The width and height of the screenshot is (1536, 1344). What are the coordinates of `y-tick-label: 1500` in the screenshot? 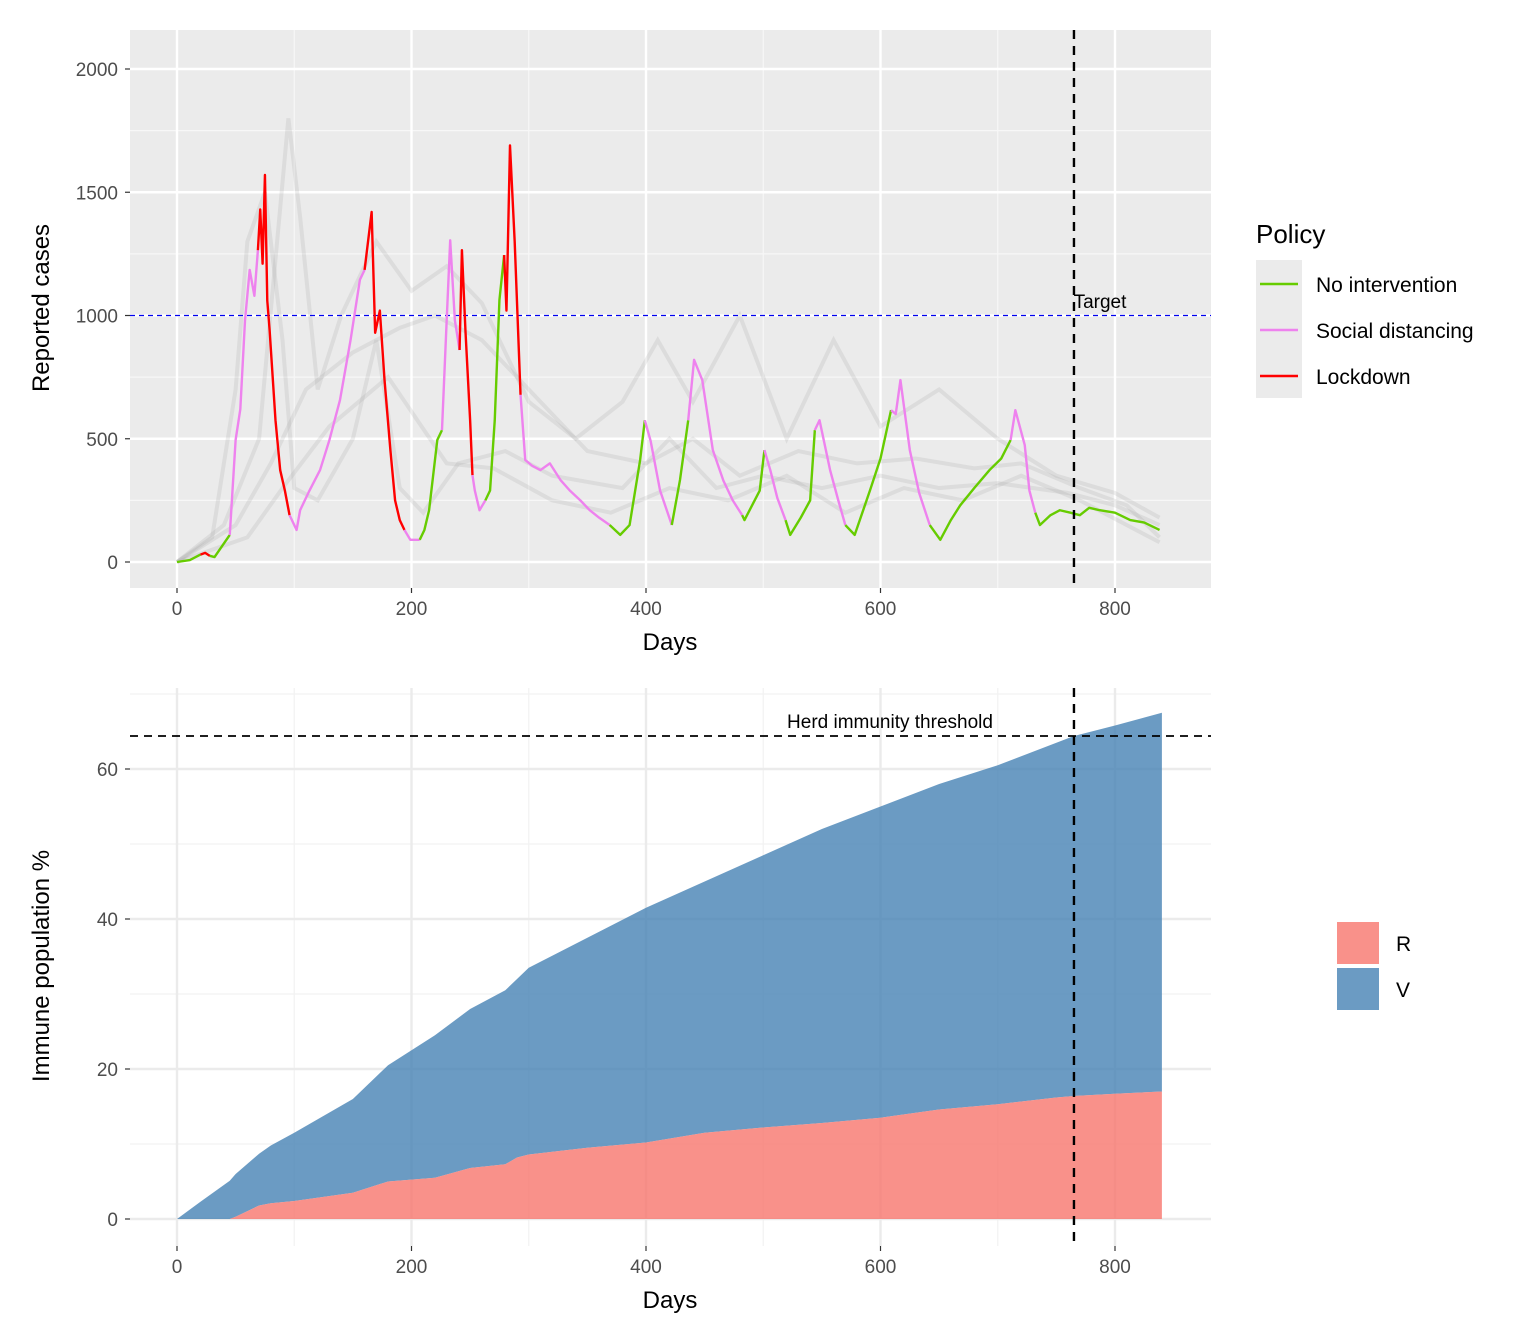 It's located at (97, 193).